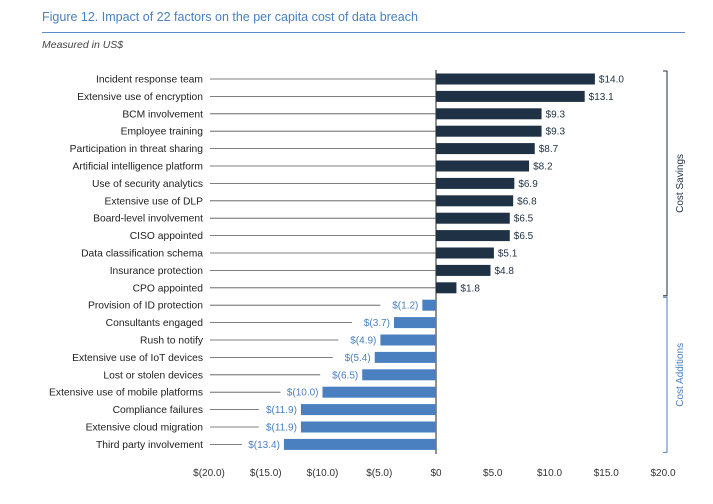 Image resolution: width=713 pixels, height=504 pixels. I want to click on value-label: $(5.4), so click(358, 358).